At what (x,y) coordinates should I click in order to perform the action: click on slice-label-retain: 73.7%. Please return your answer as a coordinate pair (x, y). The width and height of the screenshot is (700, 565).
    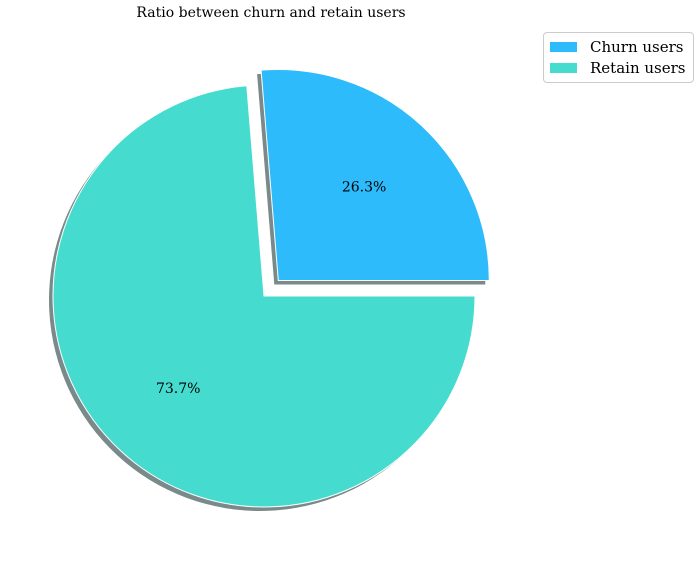
    Looking at the image, I should click on (178, 389).